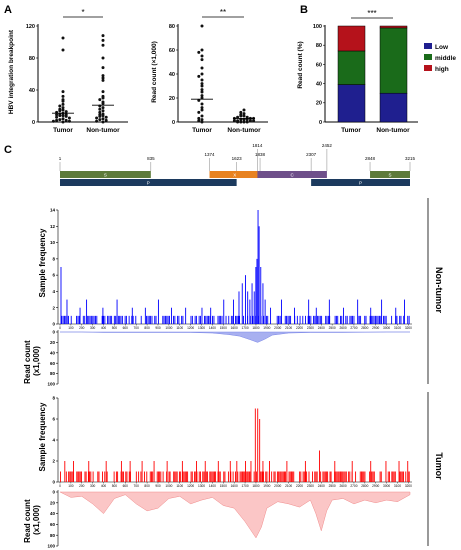 The width and height of the screenshot is (461, 550). Describe the element at coordinates (255, 486) in the screenshot. I see `tick-label: 1800` at that location.